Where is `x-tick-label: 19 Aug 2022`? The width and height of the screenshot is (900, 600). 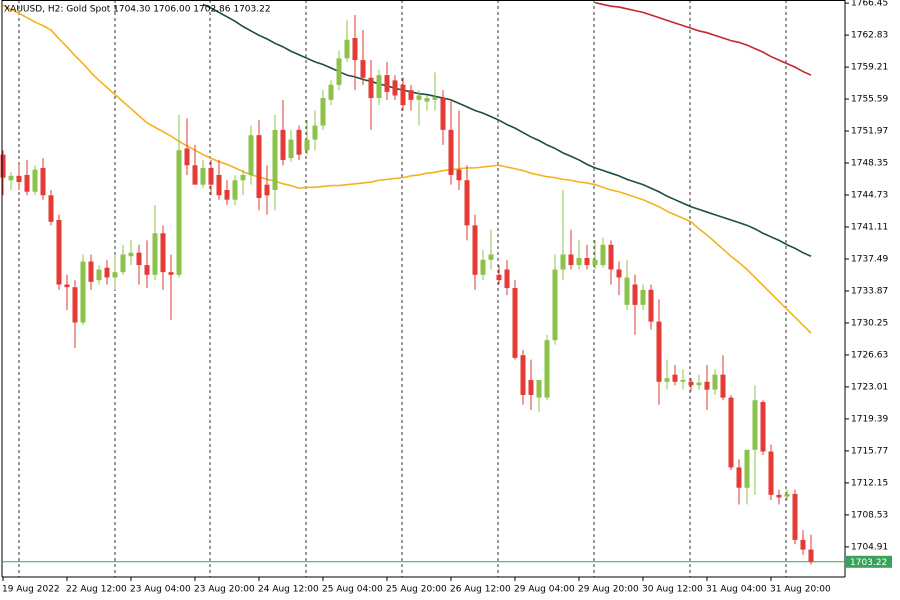 x-tick-label: 19 Aug 2022 is located at coordinates (31, 590).